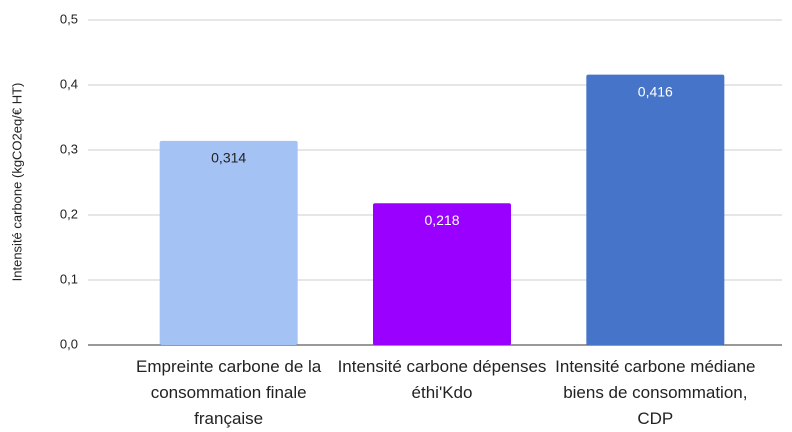  I want to click on y-tick-label: 0,2, so click(69, 213).